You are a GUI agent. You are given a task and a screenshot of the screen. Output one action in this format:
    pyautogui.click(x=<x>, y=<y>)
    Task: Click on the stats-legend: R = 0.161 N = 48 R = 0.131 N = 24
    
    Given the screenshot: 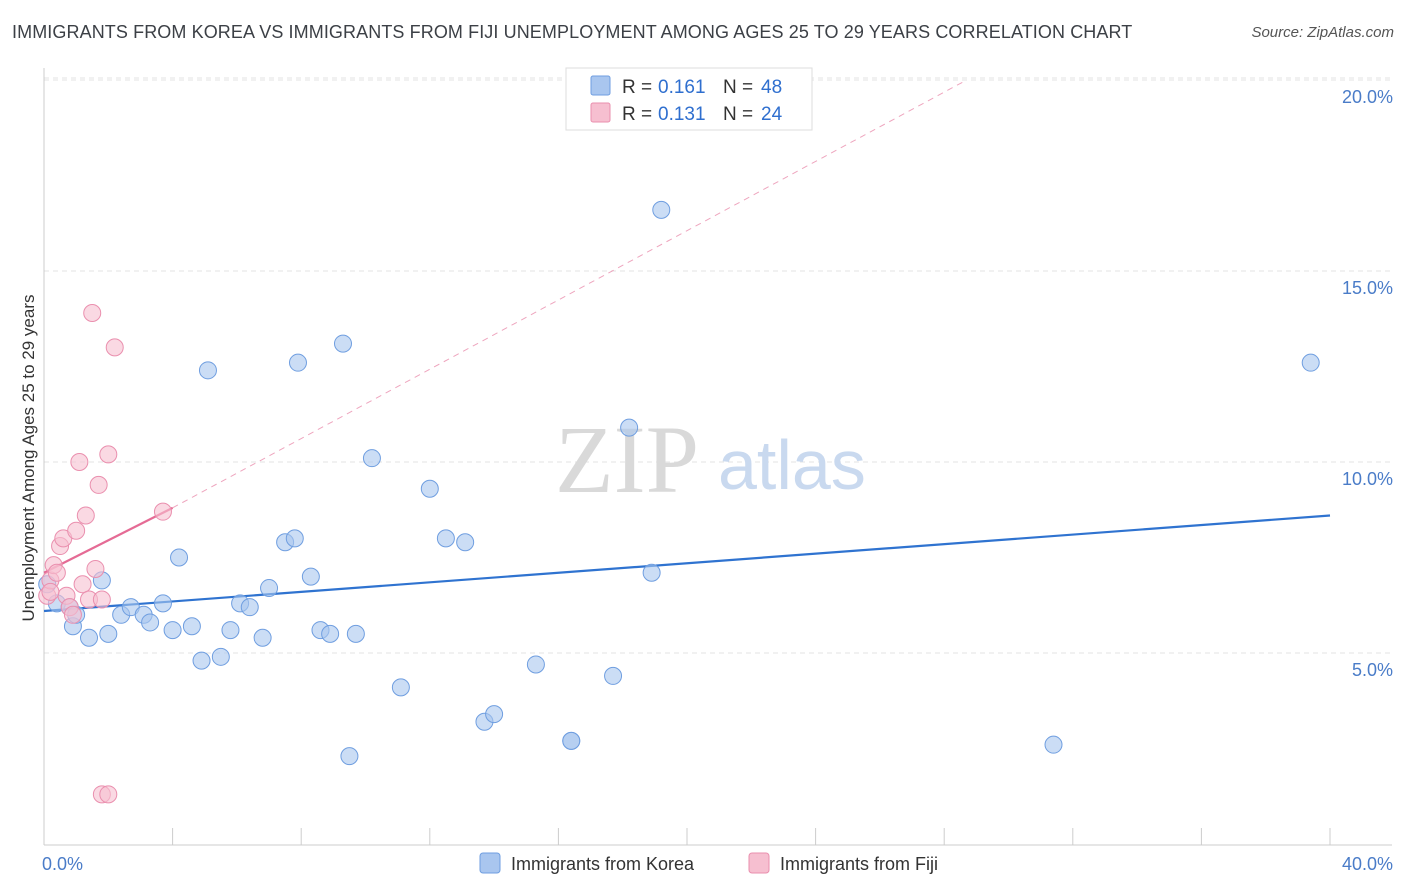 What is the action you would take?
    pyautogui.click(x=689, y=99)
    